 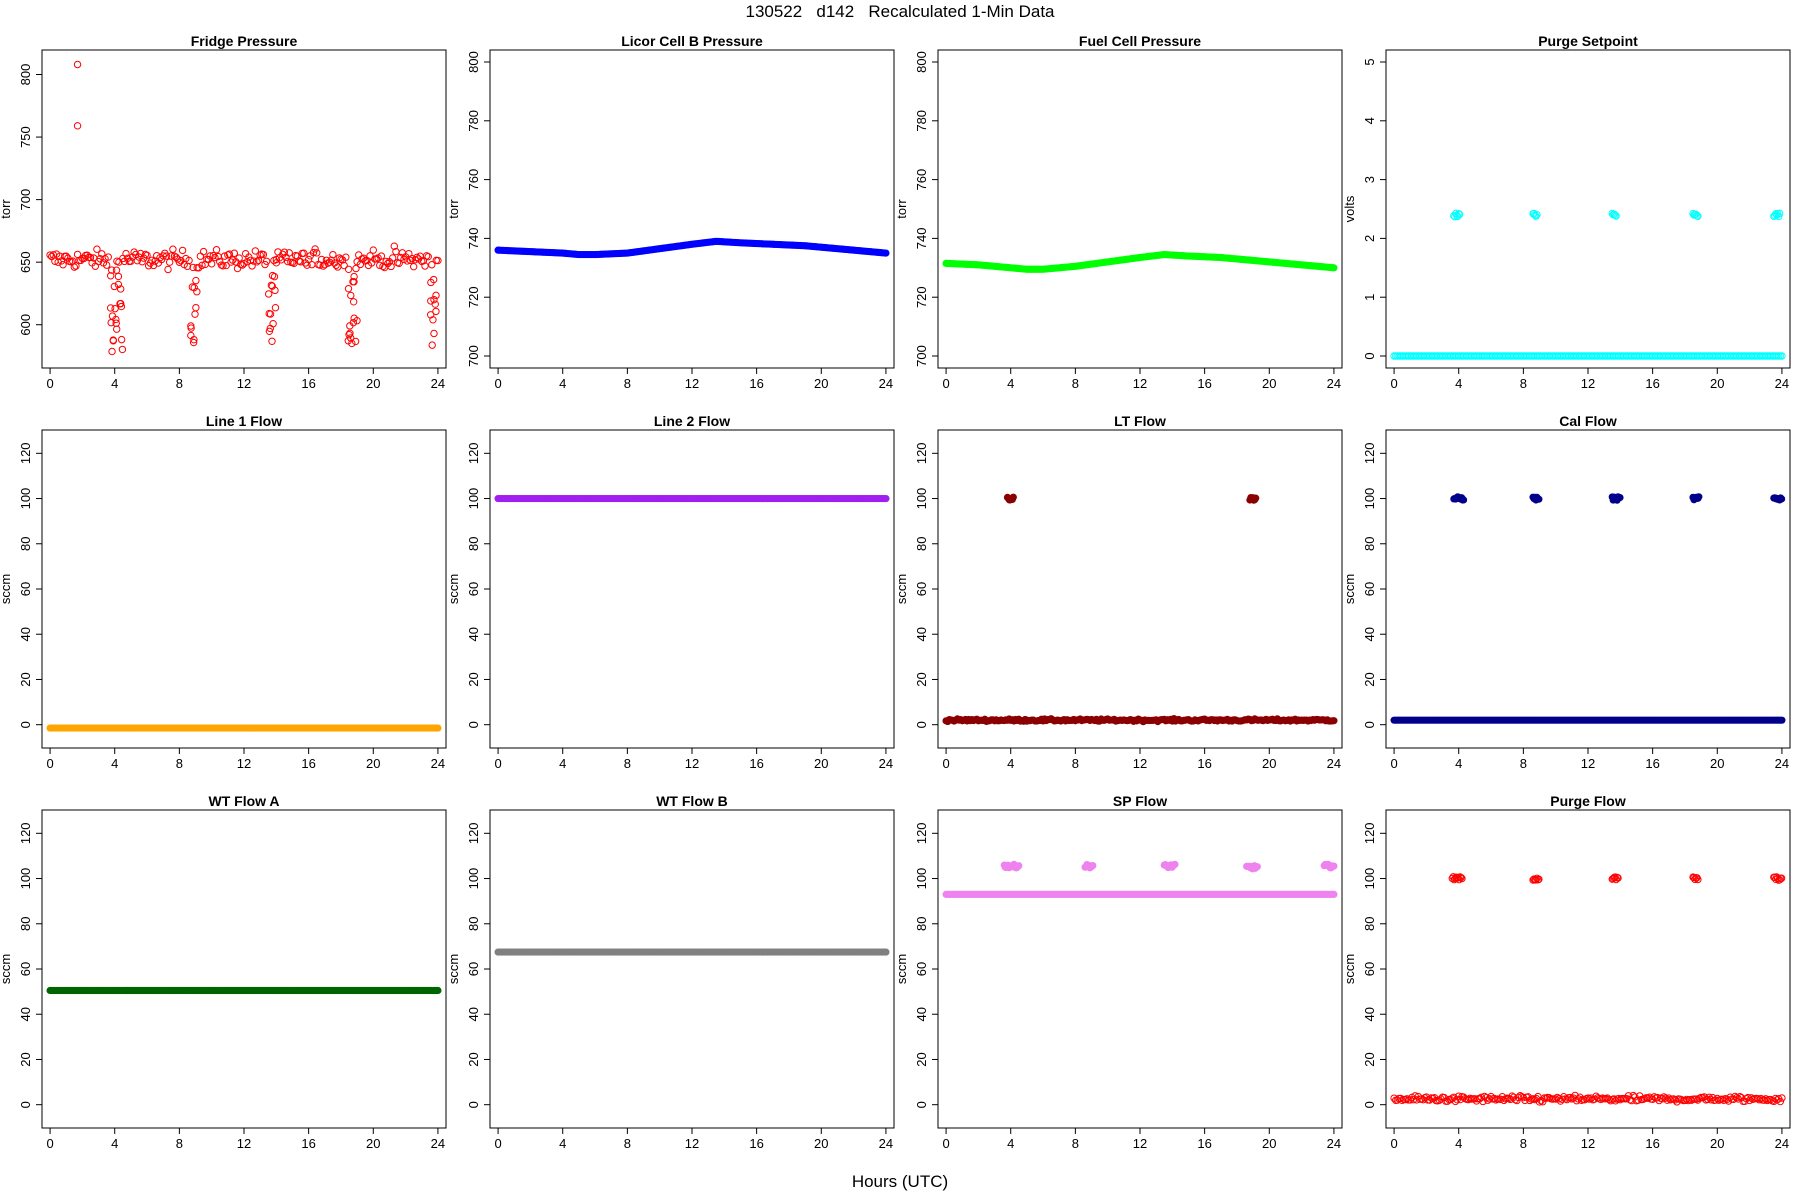 I want to click on panel-10: WT Flow B 0 20 40 60 80 100 120 0 4 8 12 16 20 24 sccm, so click(x=670, y=972).